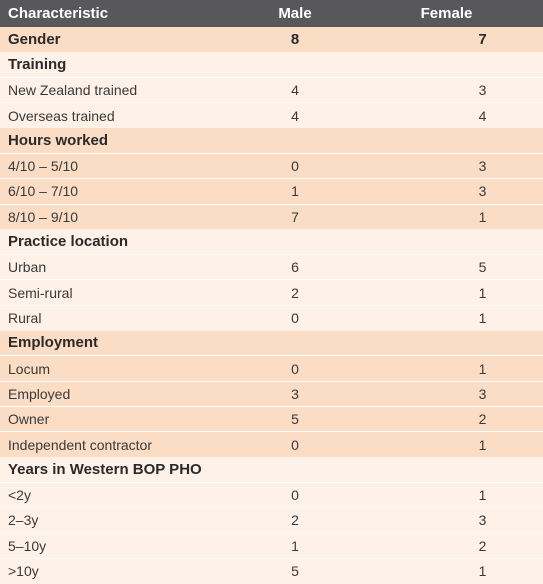  What do you see at coordinates (295, 40) in the screenshot?
I see `male-value: 8` at bounding box center [295, 40].